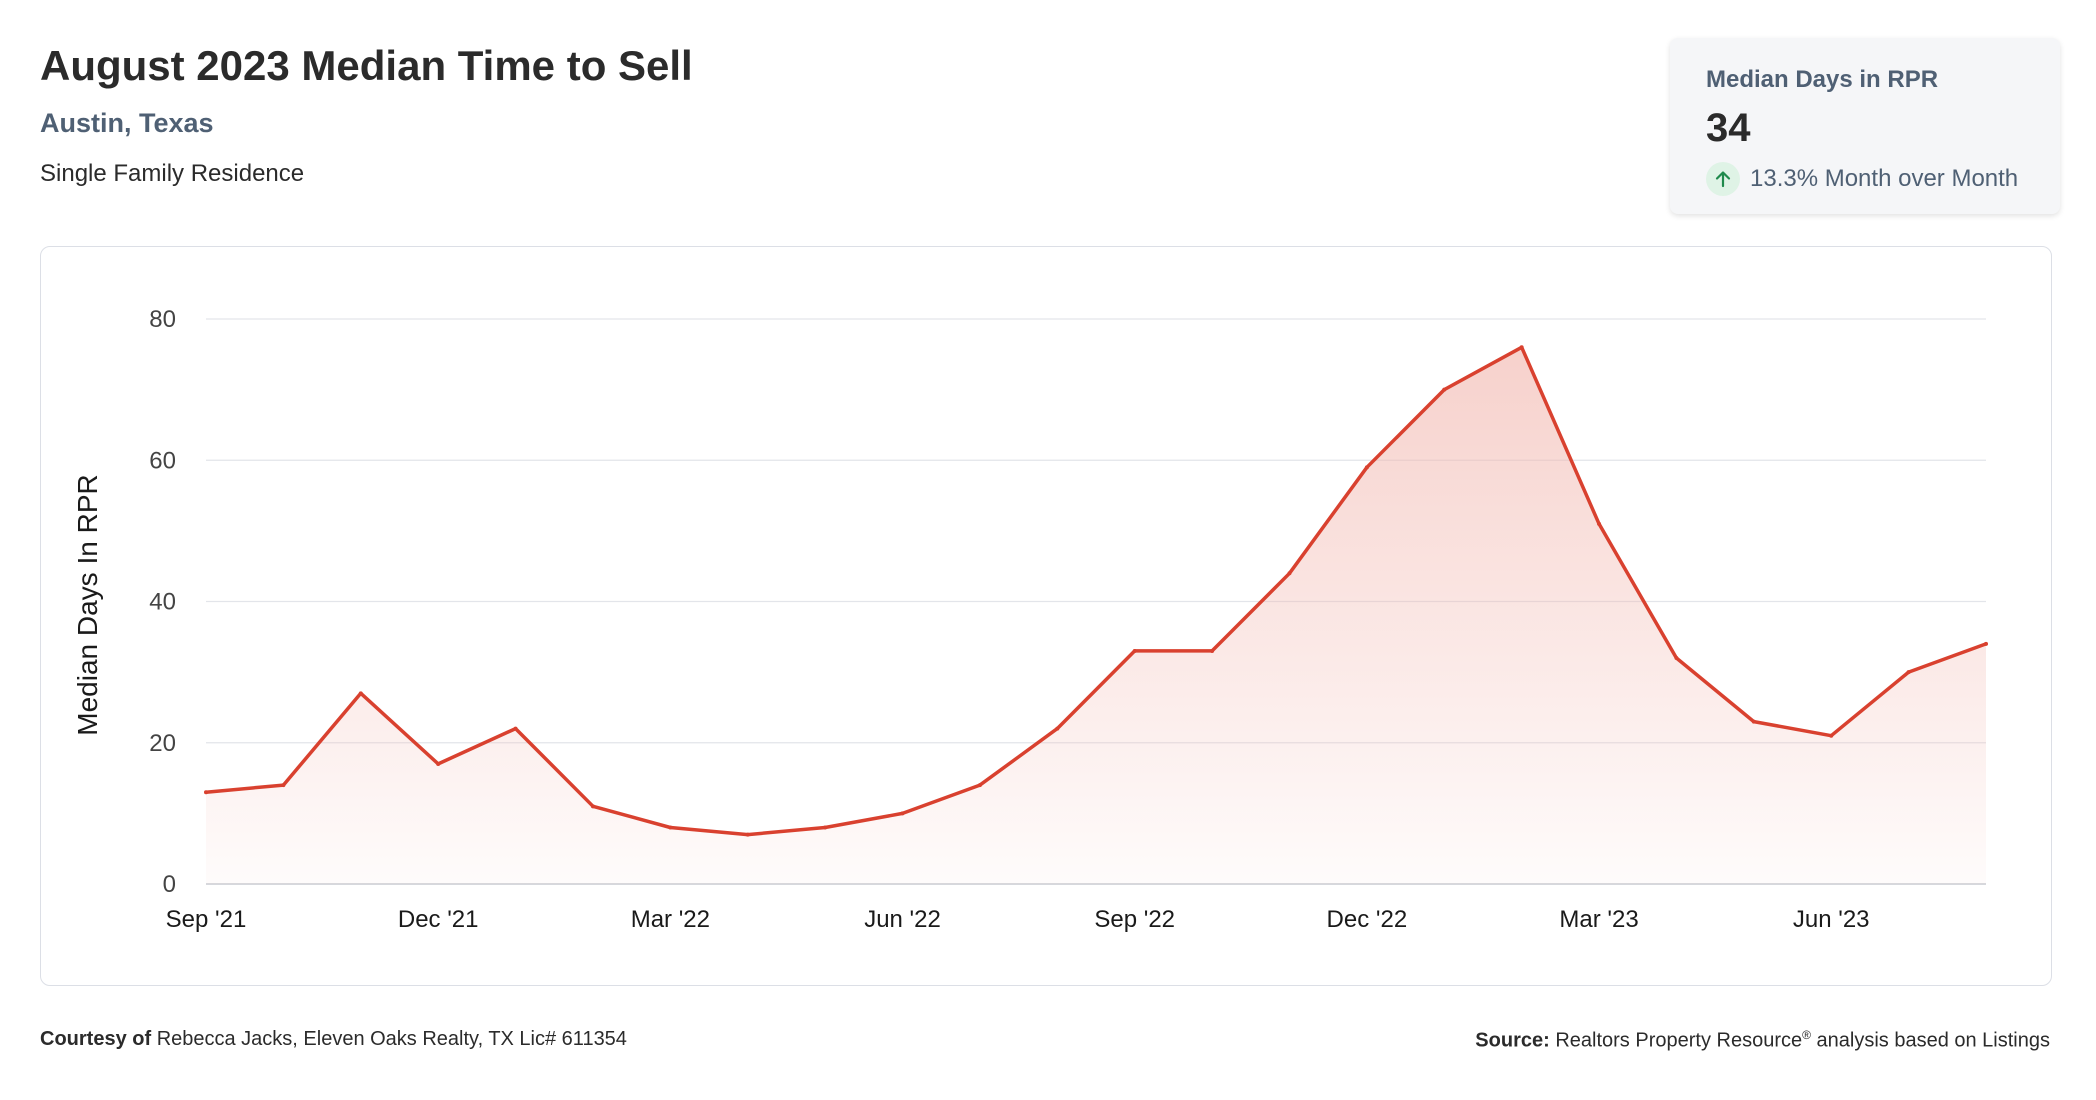  I want to click on courtesy-label: Courtesy of, so click(96, 1039).